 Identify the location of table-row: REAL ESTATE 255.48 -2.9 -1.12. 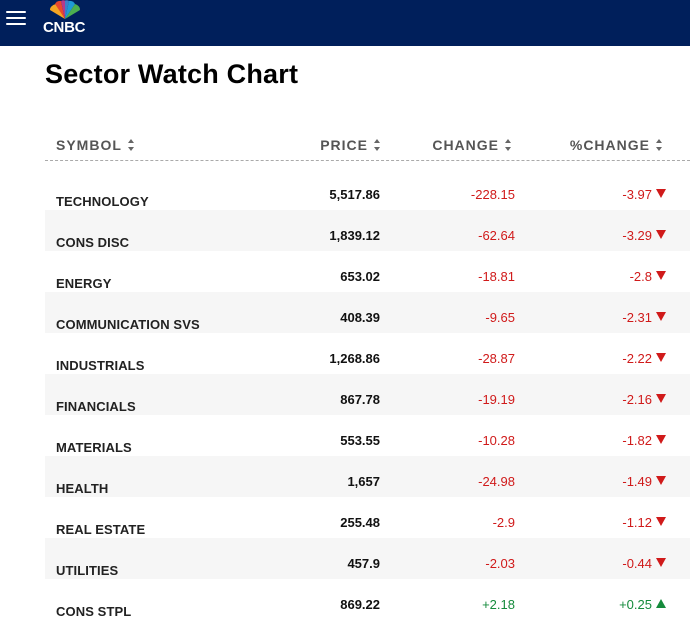
(367, 517).